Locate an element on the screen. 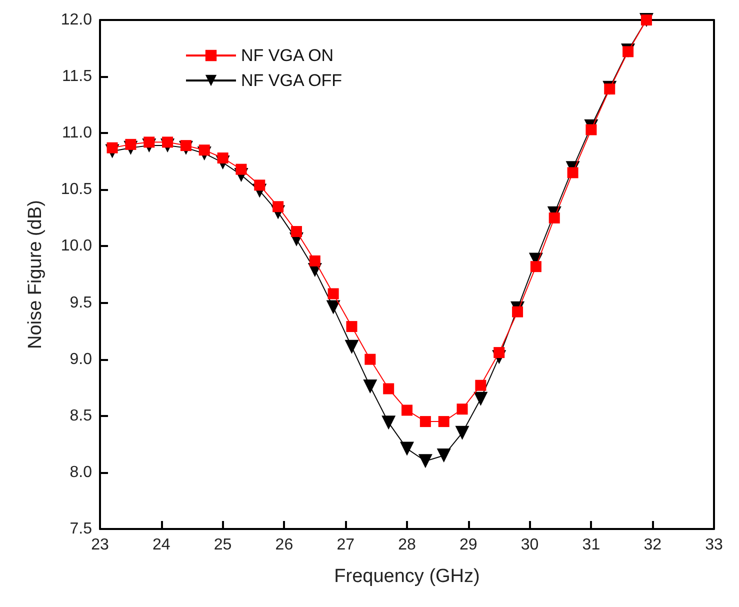  y-tick-label: 10.5 is located at coordinates (76, 189).